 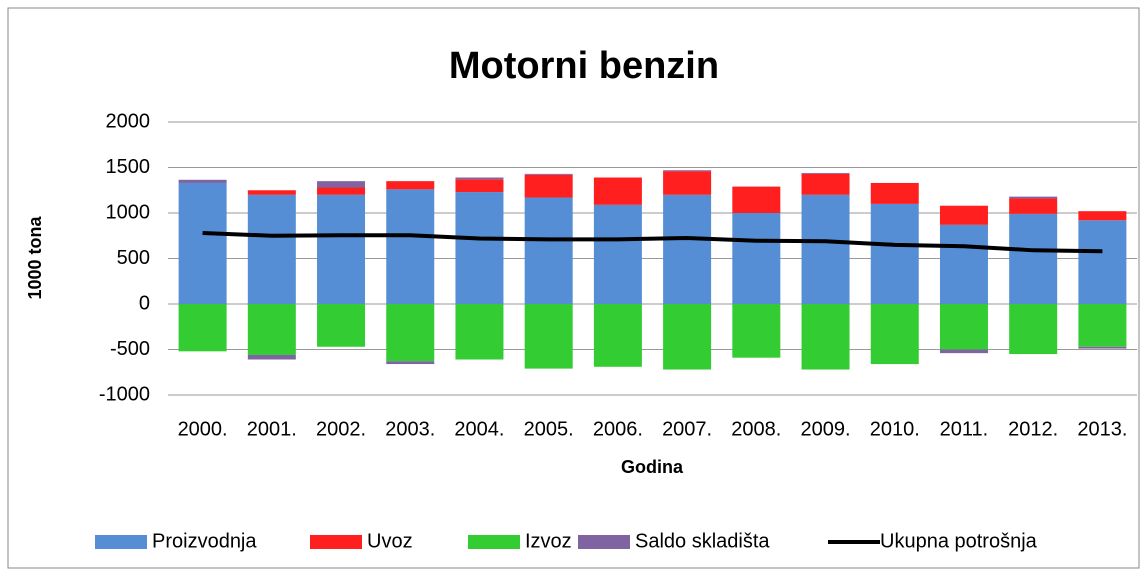 What do you see at coordinates (128, 167) in the screenshot?
I see `y-tick-label: 1500` at bounding box center [128, 167].